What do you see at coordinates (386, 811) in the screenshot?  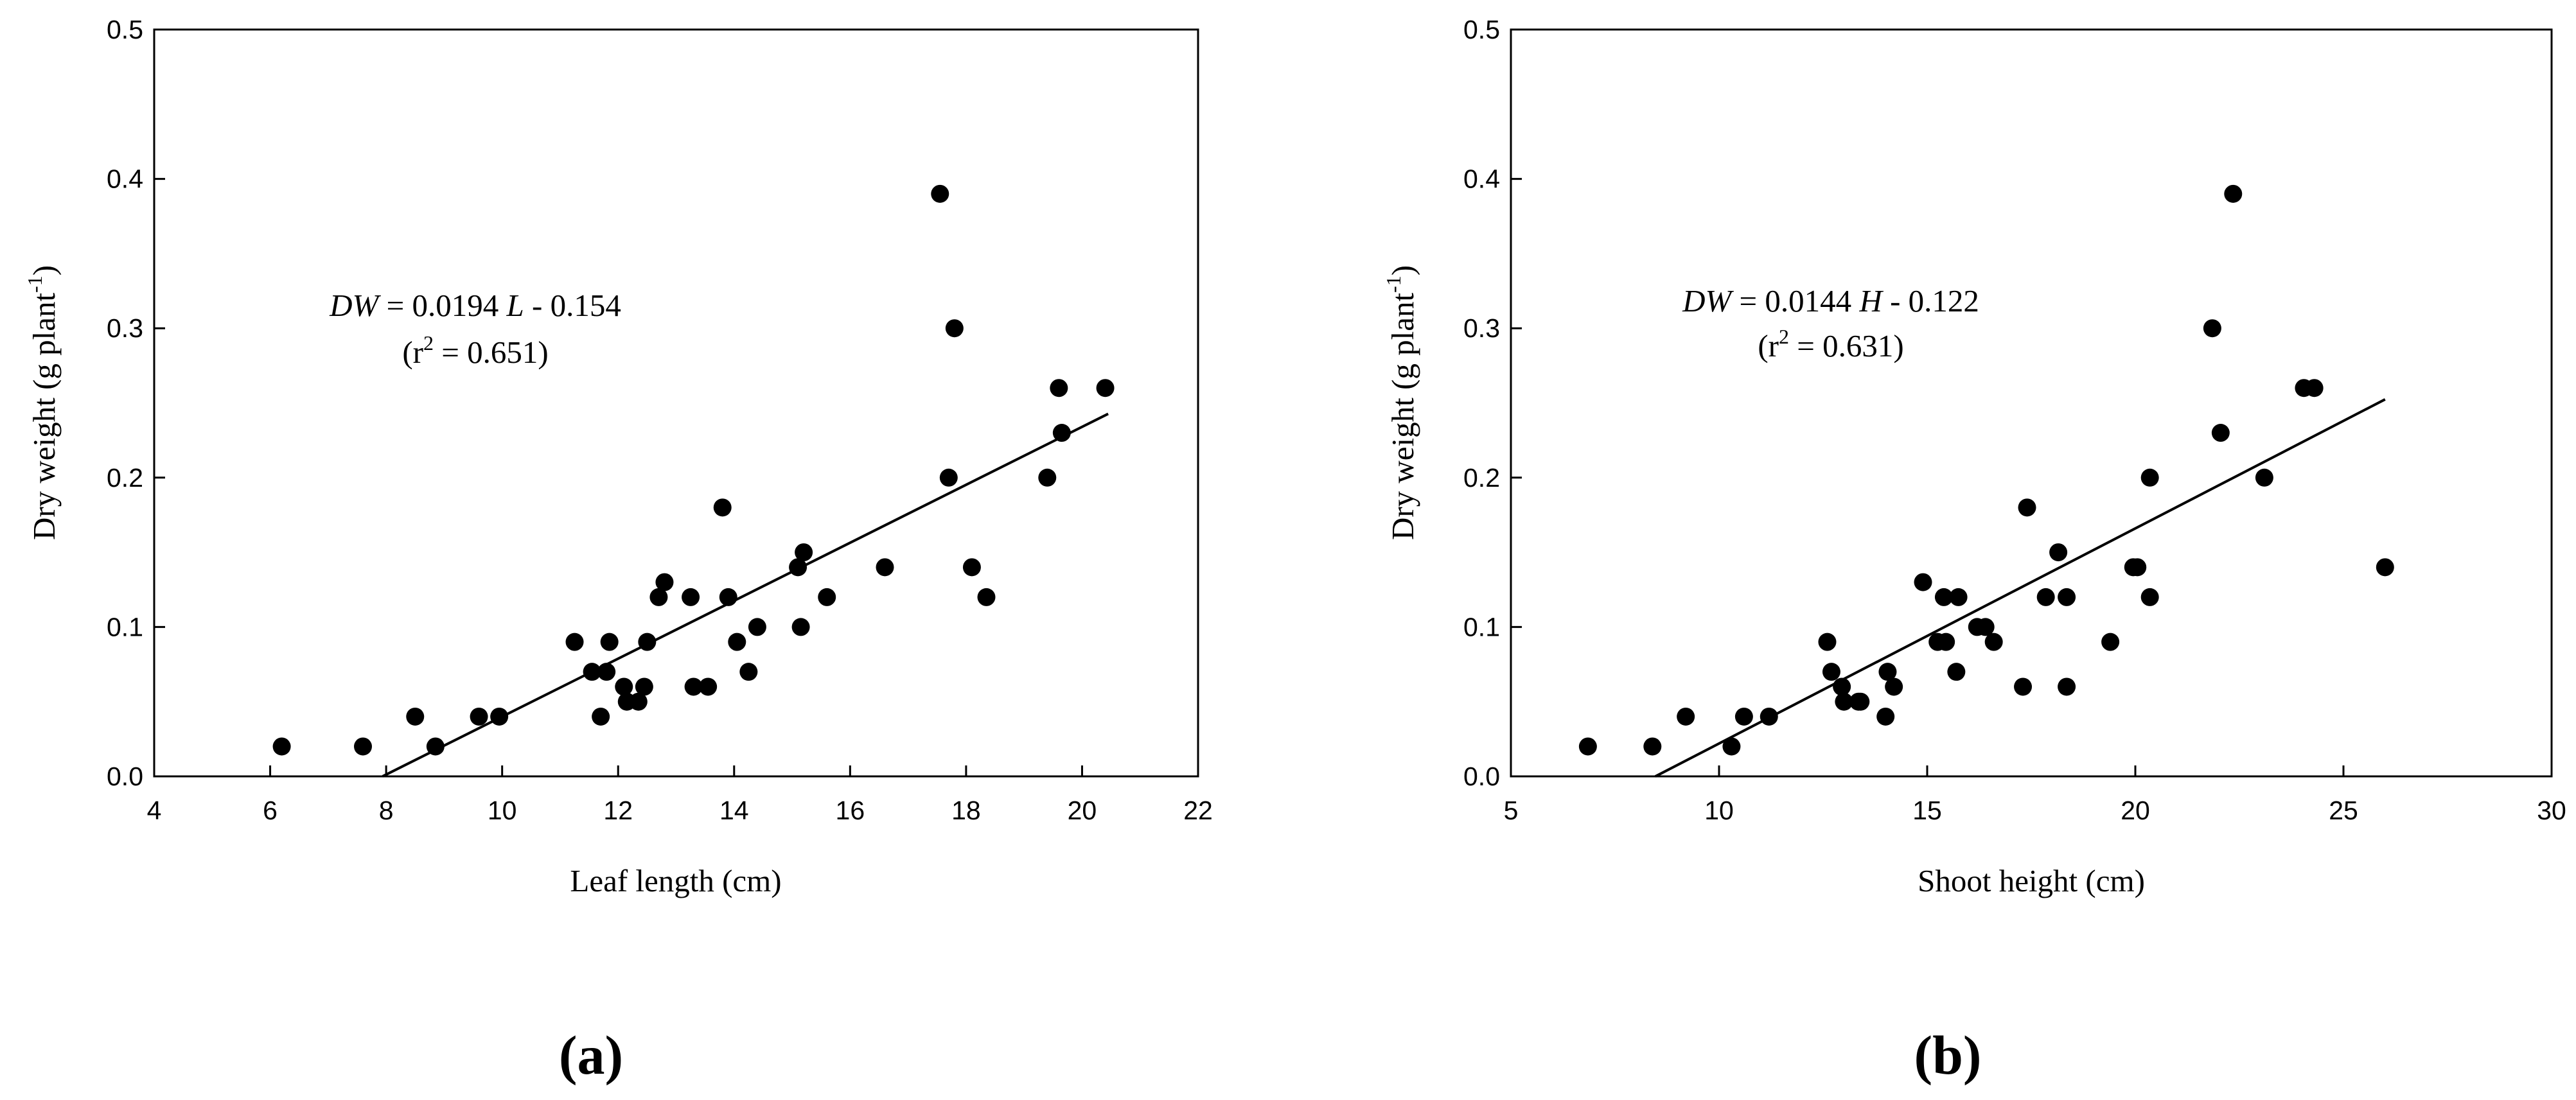 I see `x-tick-label: 8` at bounding box center [386, 811].